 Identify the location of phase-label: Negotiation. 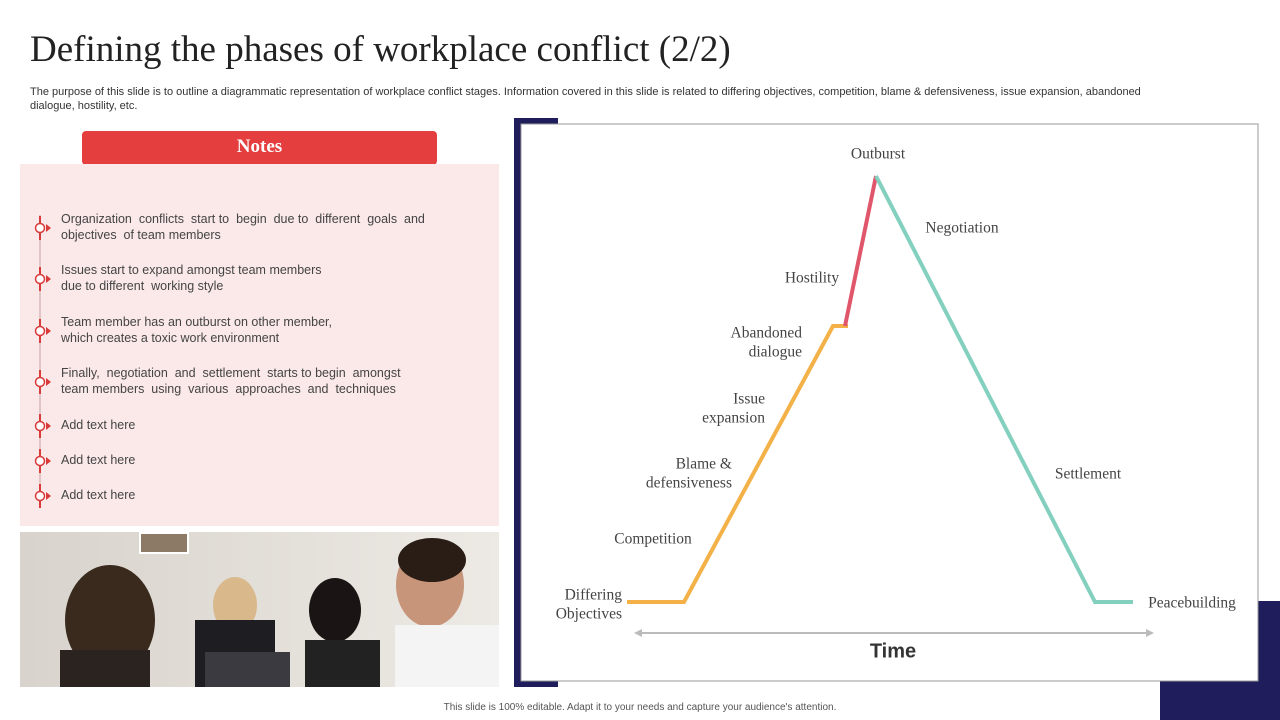
(961, 228).